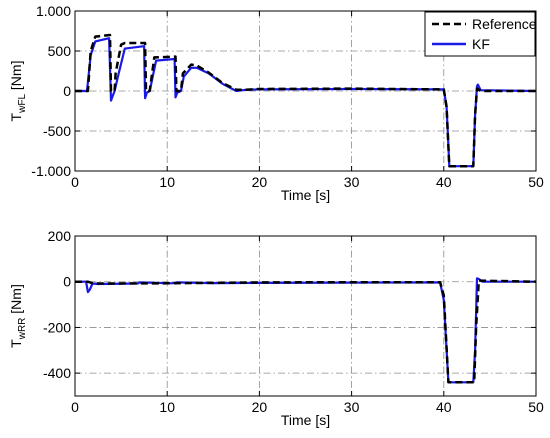  What do you see at coordinates (305, 420) in the screenshot?
I see `bottom-x-axis-label: Time [s]` at bounding box center [305, 420].